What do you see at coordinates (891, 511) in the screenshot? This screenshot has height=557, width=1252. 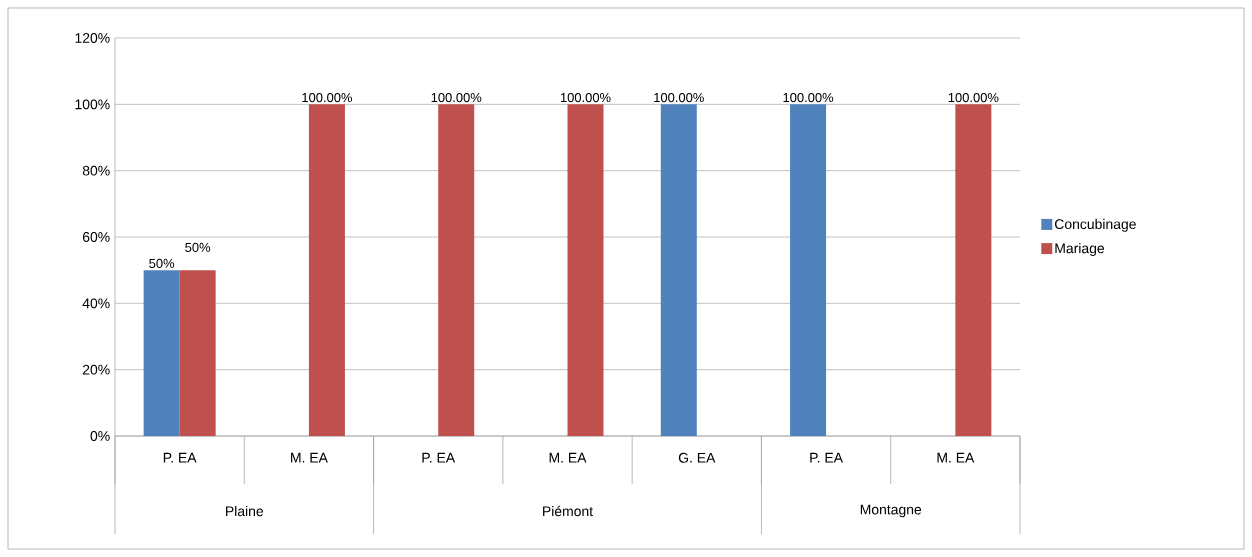 I see `text: Montagne` at bounding box center [891, 511].